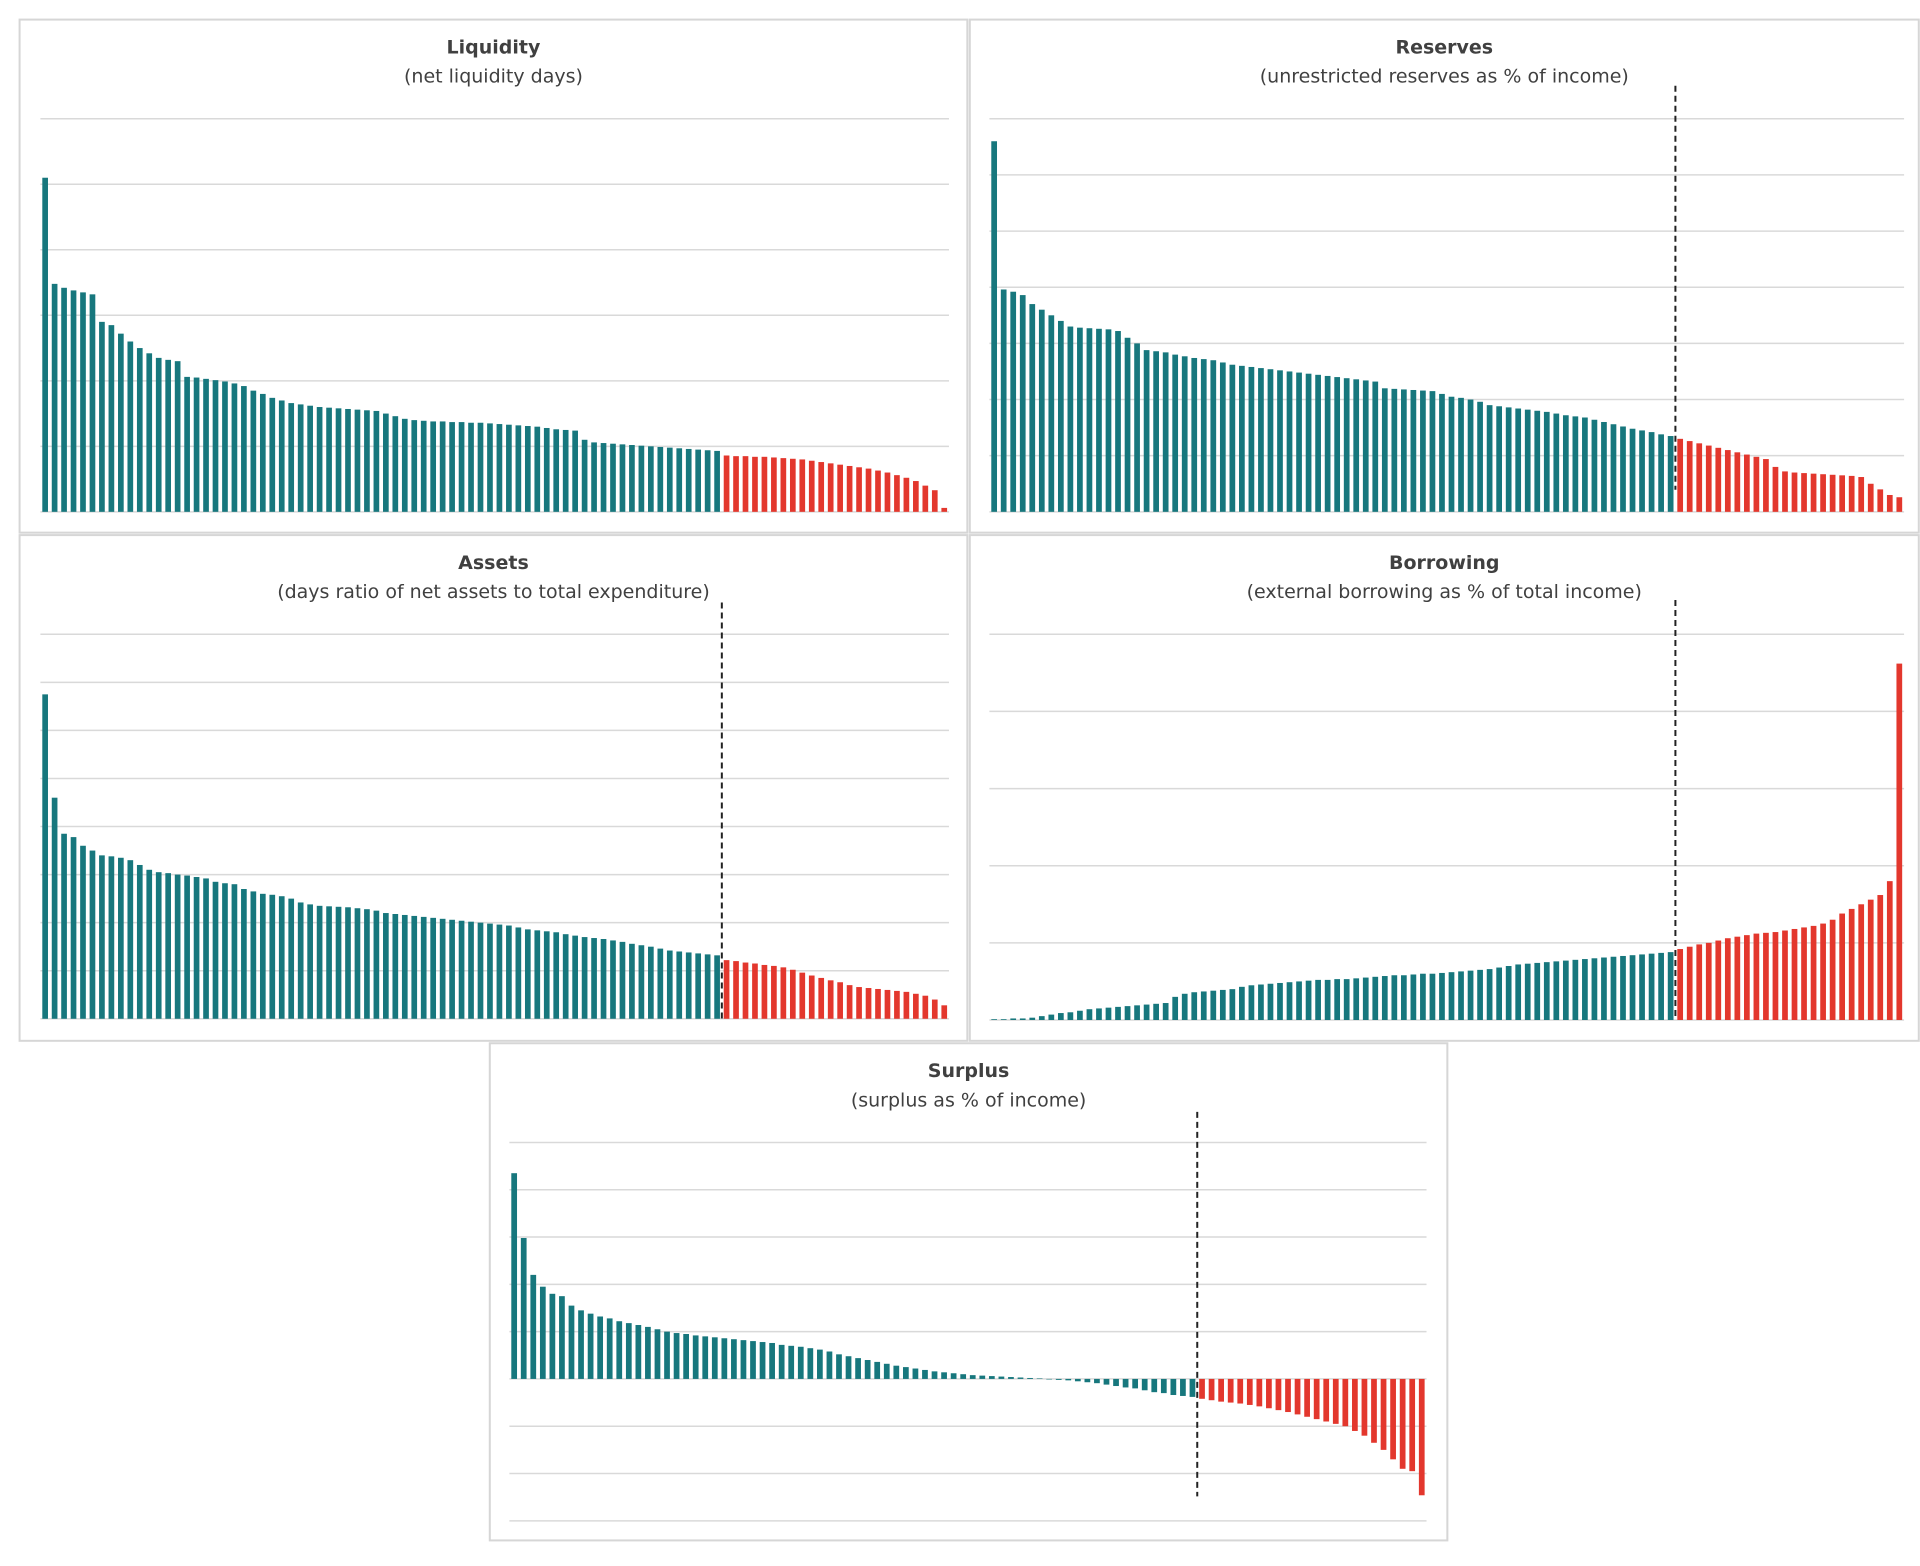 This screenshot has width=1920, height=1566. What do you see at coordinates (969, 1071) in the screenshot?
I see `chart-title: Surplus` at bounding box center [969, 1071].